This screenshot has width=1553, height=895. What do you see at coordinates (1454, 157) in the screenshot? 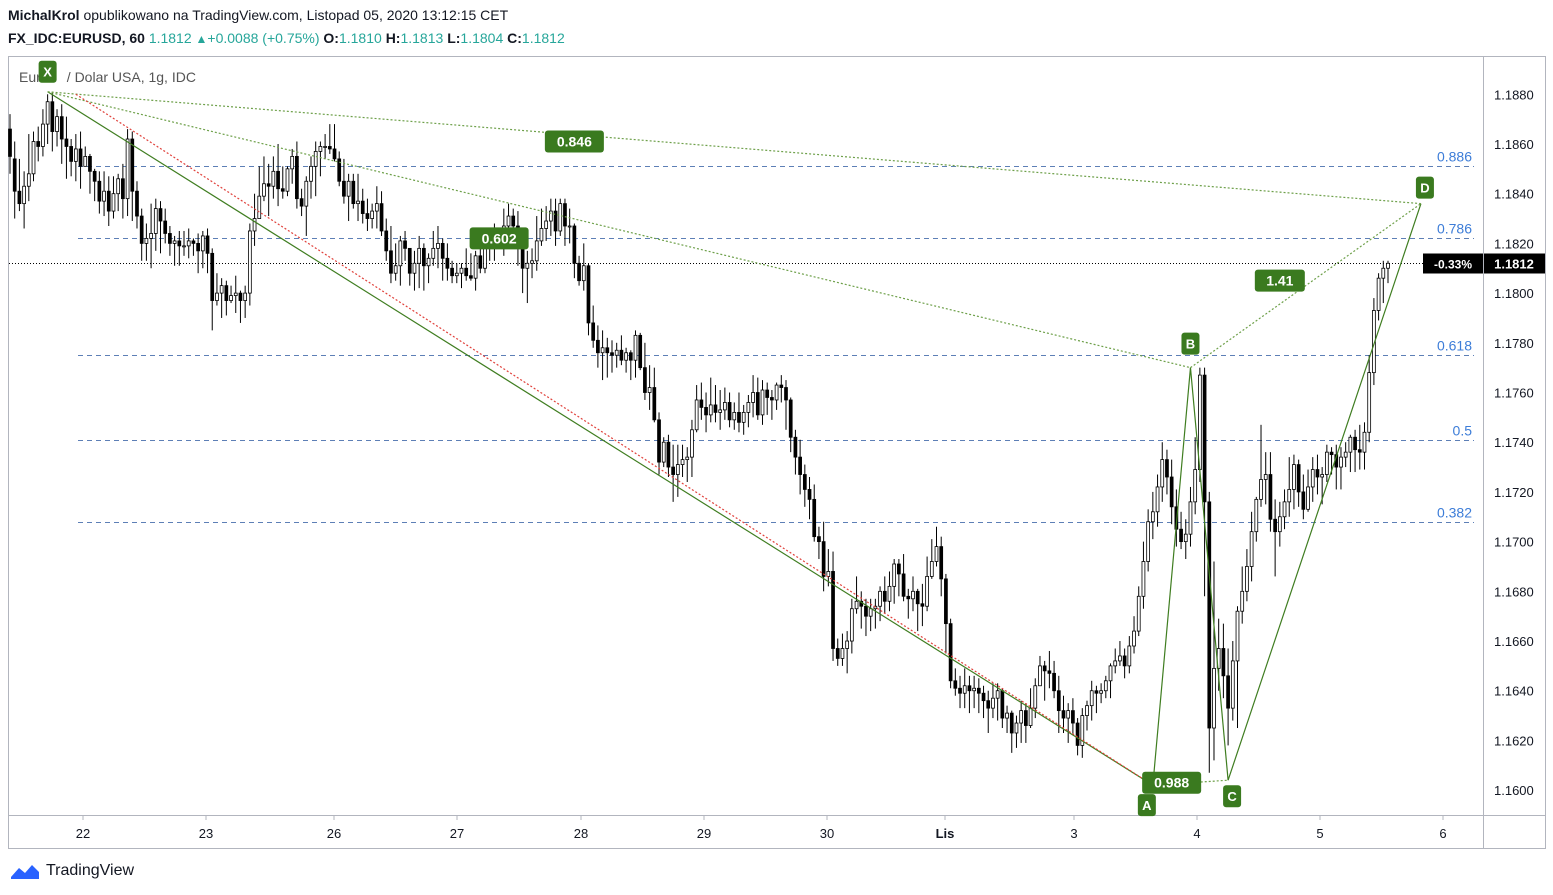
I see `fib-level-label: 0.886` at bounding box center [1454, 157].